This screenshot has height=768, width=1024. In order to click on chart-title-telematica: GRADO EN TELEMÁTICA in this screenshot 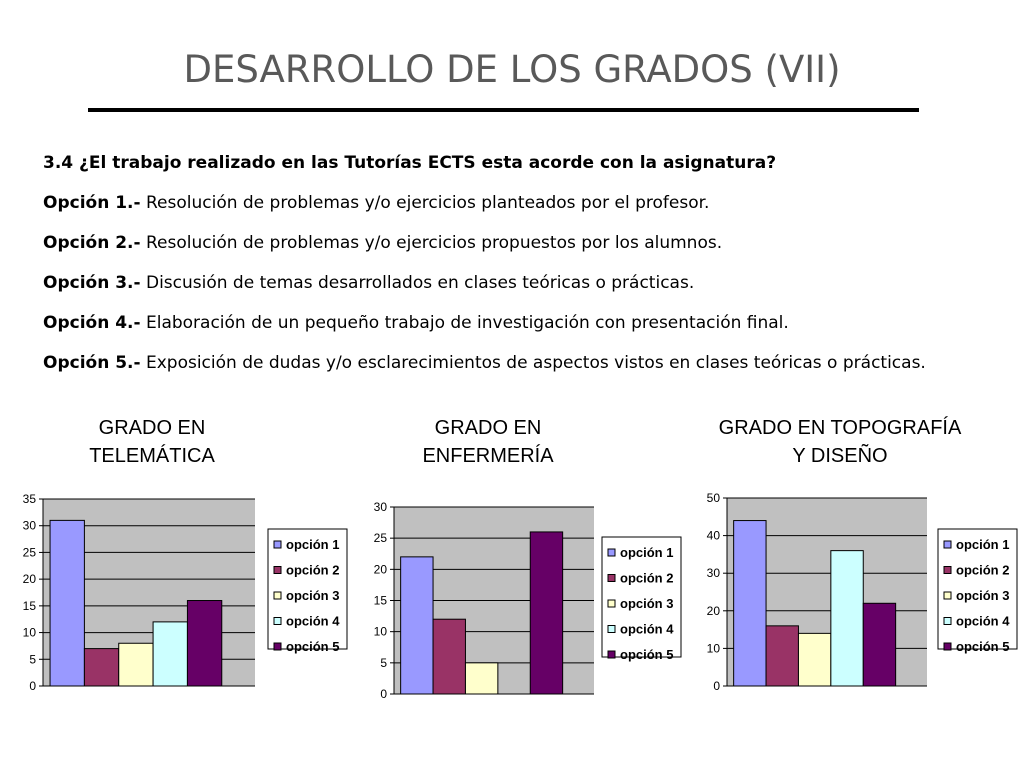, I will do `click(152, 442)`.